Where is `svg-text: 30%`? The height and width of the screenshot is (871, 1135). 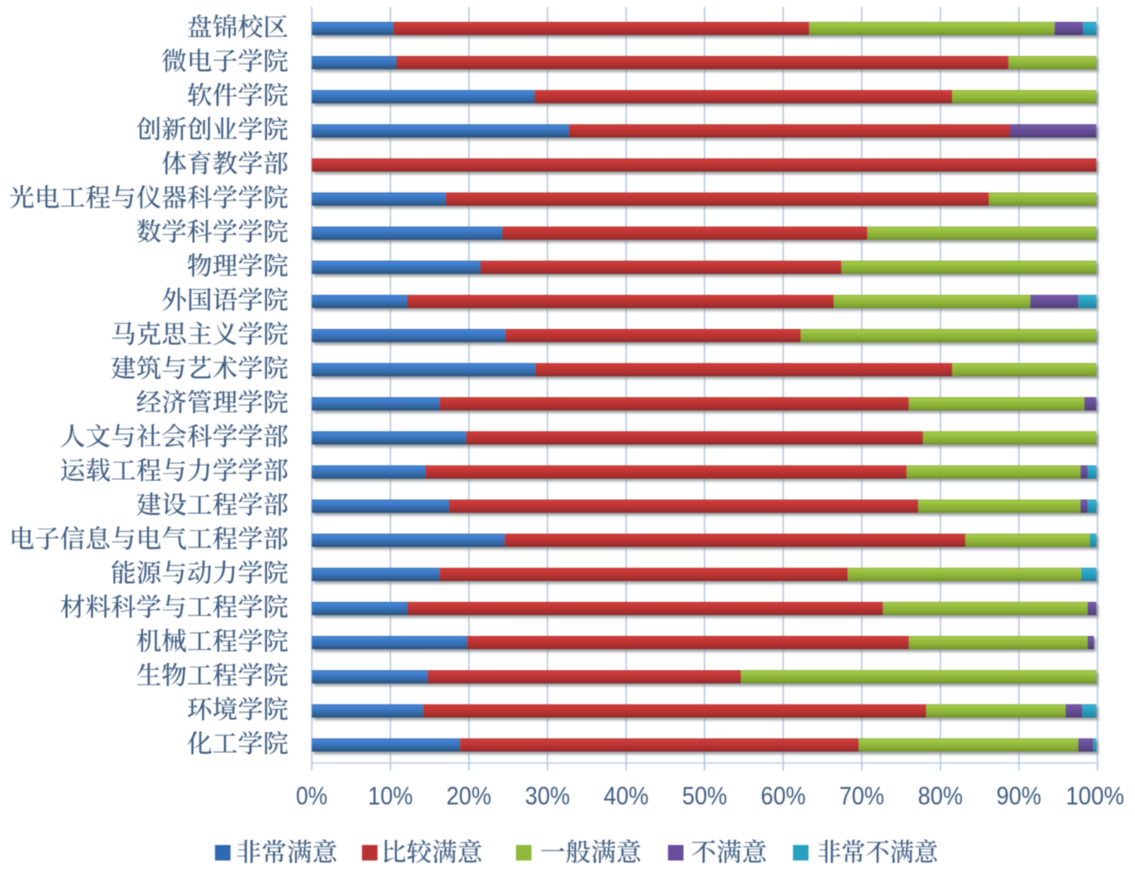
svg-text: 30% is located at coordinates (547, 797).